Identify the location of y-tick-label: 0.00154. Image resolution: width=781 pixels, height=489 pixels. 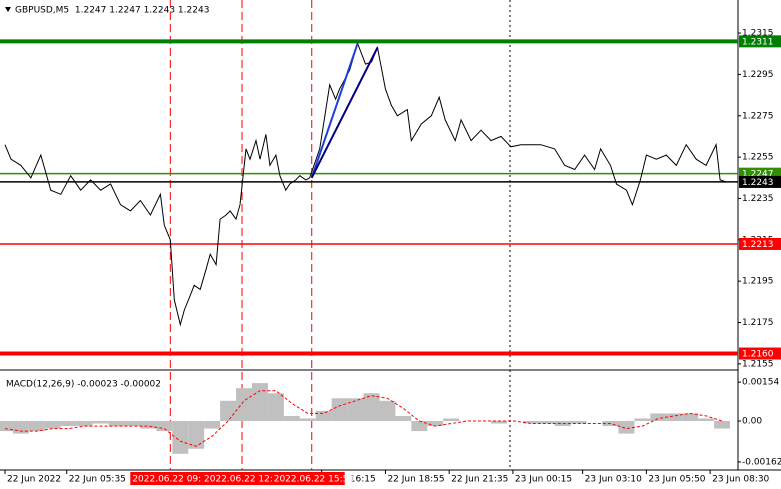
(760, 383).